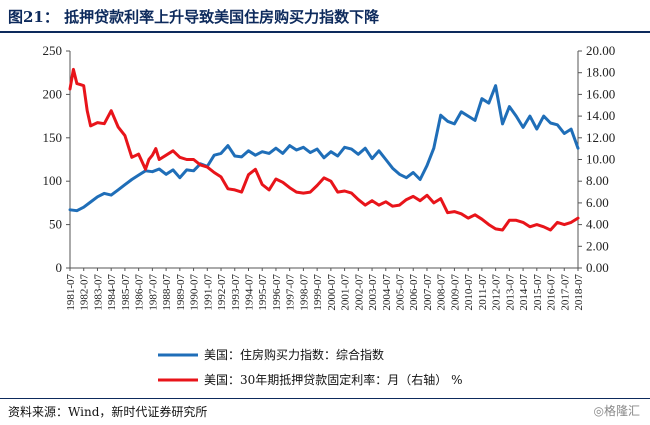 This screenshot has height=425, width=650. Describe the element at coordinates (600, 93) in the screenshot. I see `right-axis-tick-label: 16.00` at that location.